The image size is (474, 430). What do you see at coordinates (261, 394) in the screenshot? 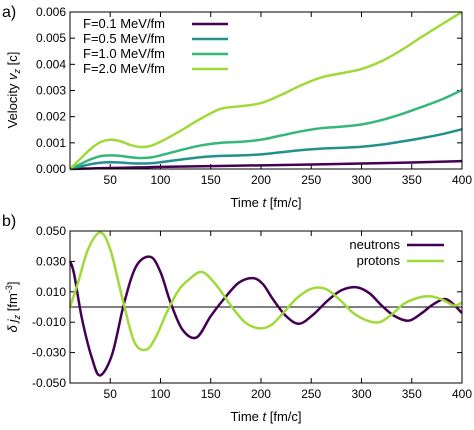
I see `panel-b-xtick-label: 200` at bounding box center [261, 394].